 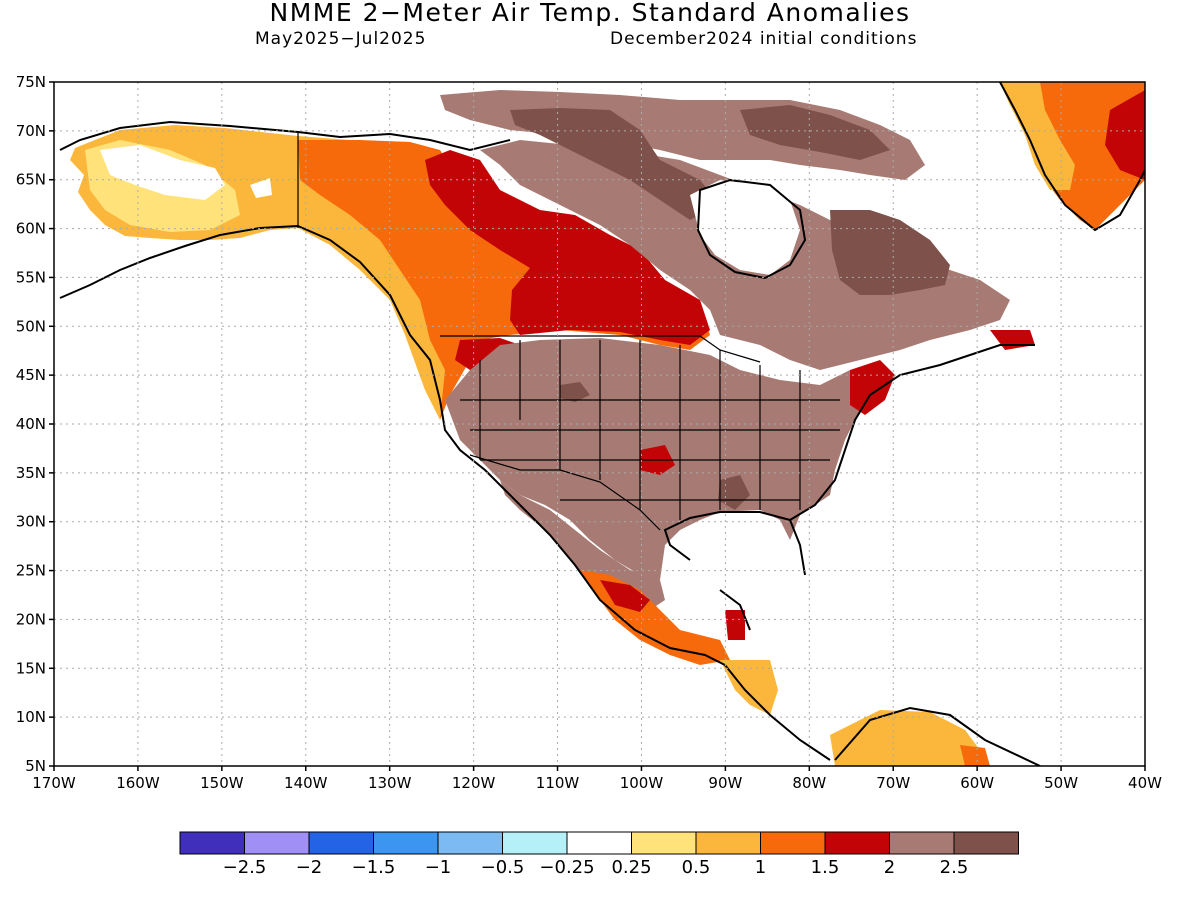 What do you see at coordinates (438, 867) in the screenshot?
I see `colorbar-label: −1` at bounding box center [438, 867].